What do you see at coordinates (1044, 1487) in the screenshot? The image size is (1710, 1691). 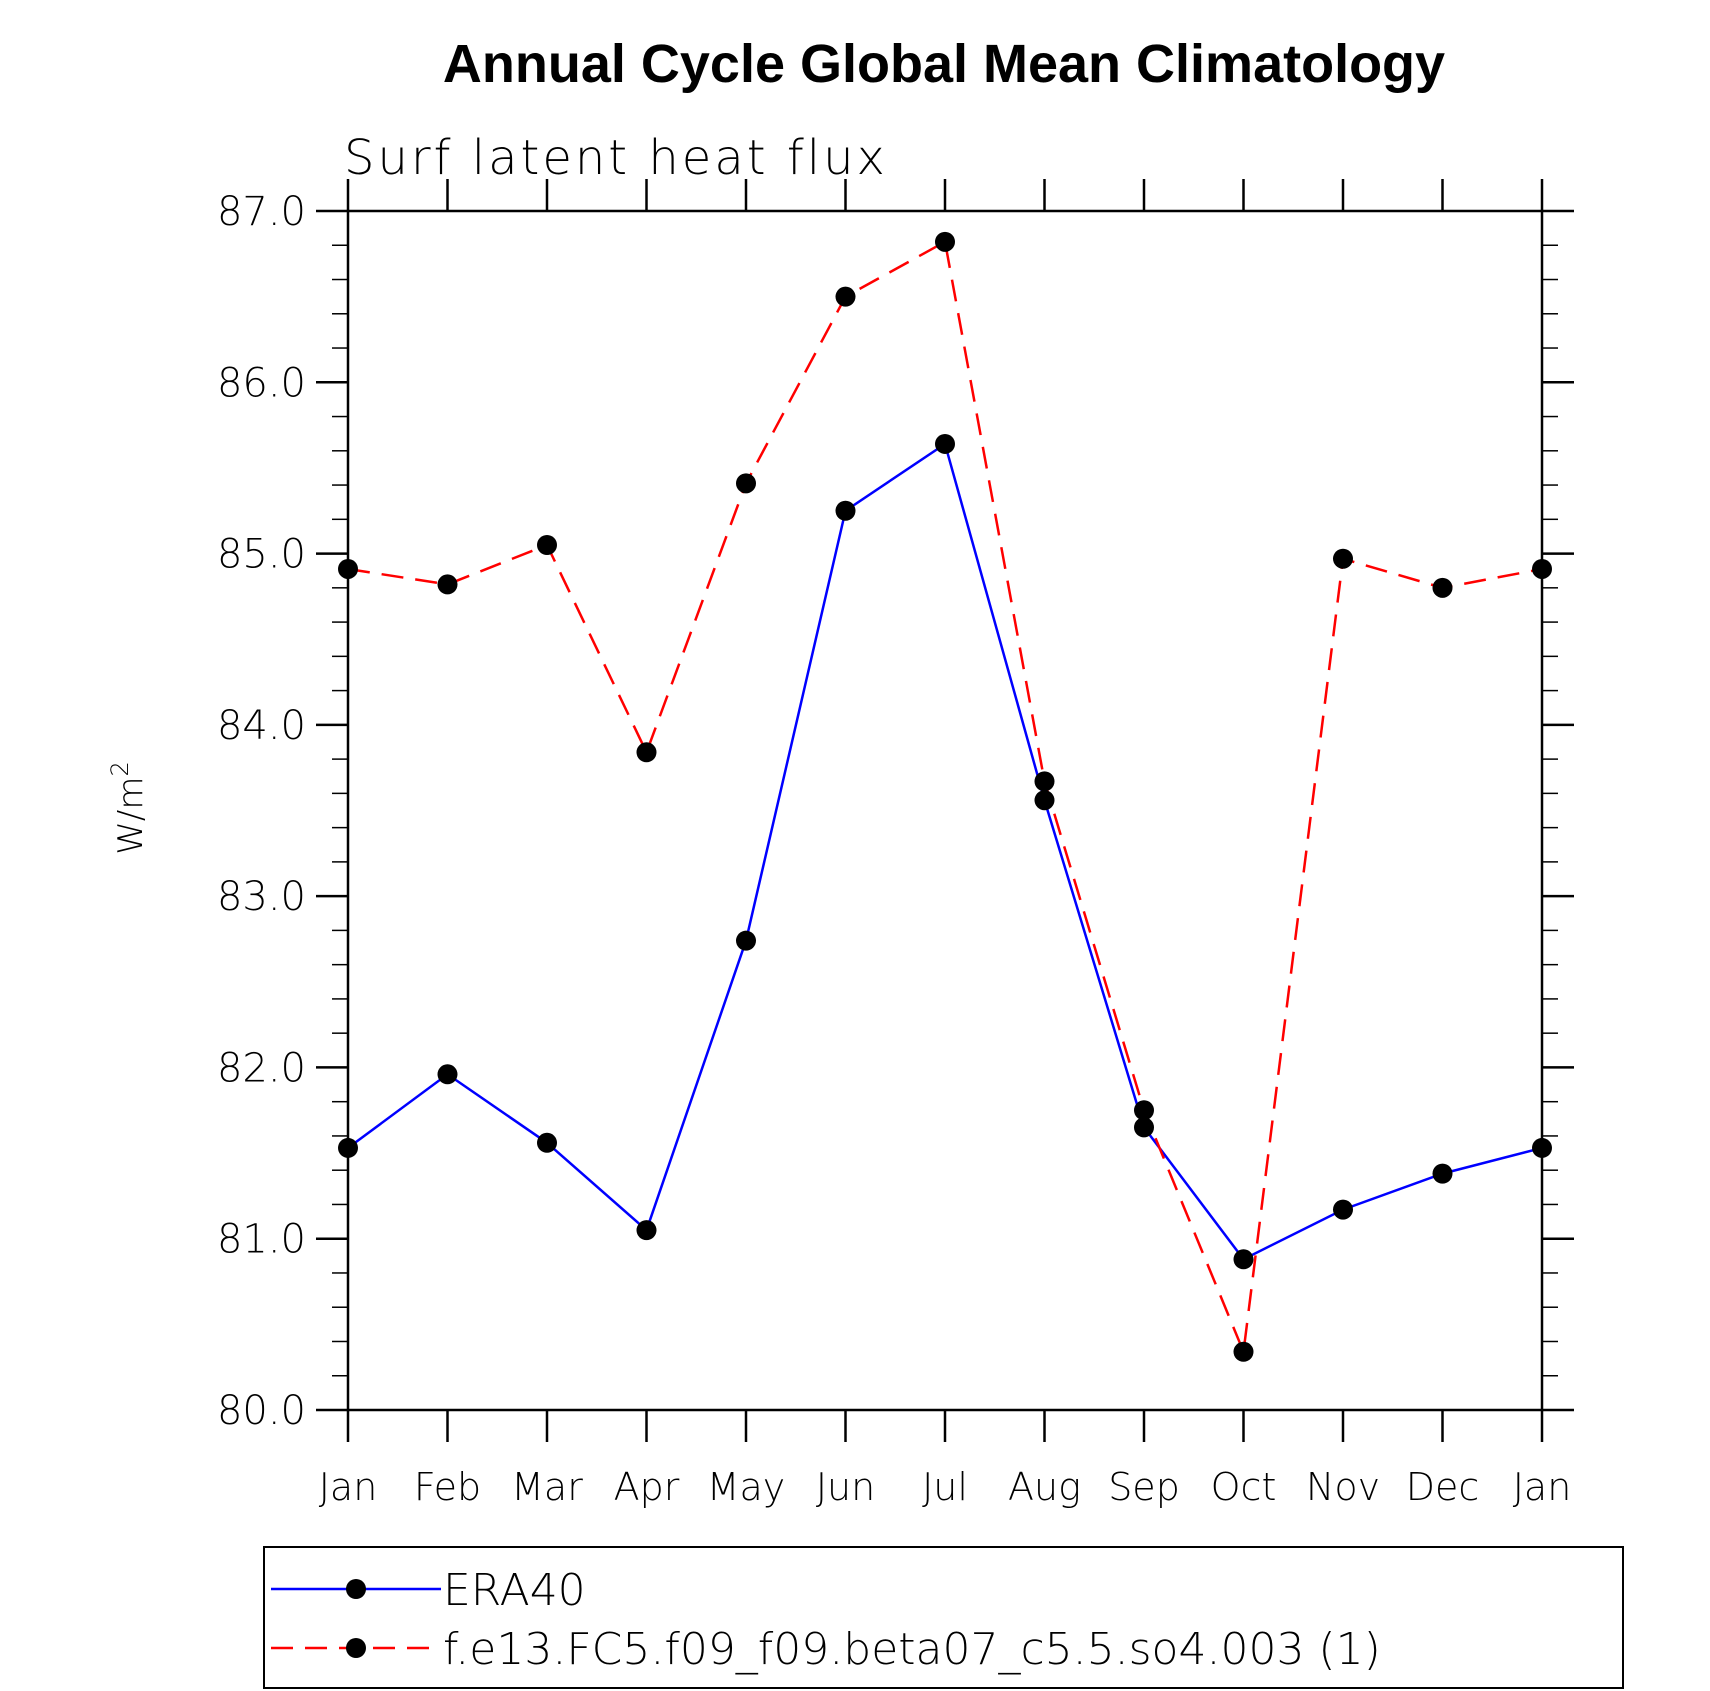 I see `x-tick-label: Aug` at bounding box center [1044, 1487].